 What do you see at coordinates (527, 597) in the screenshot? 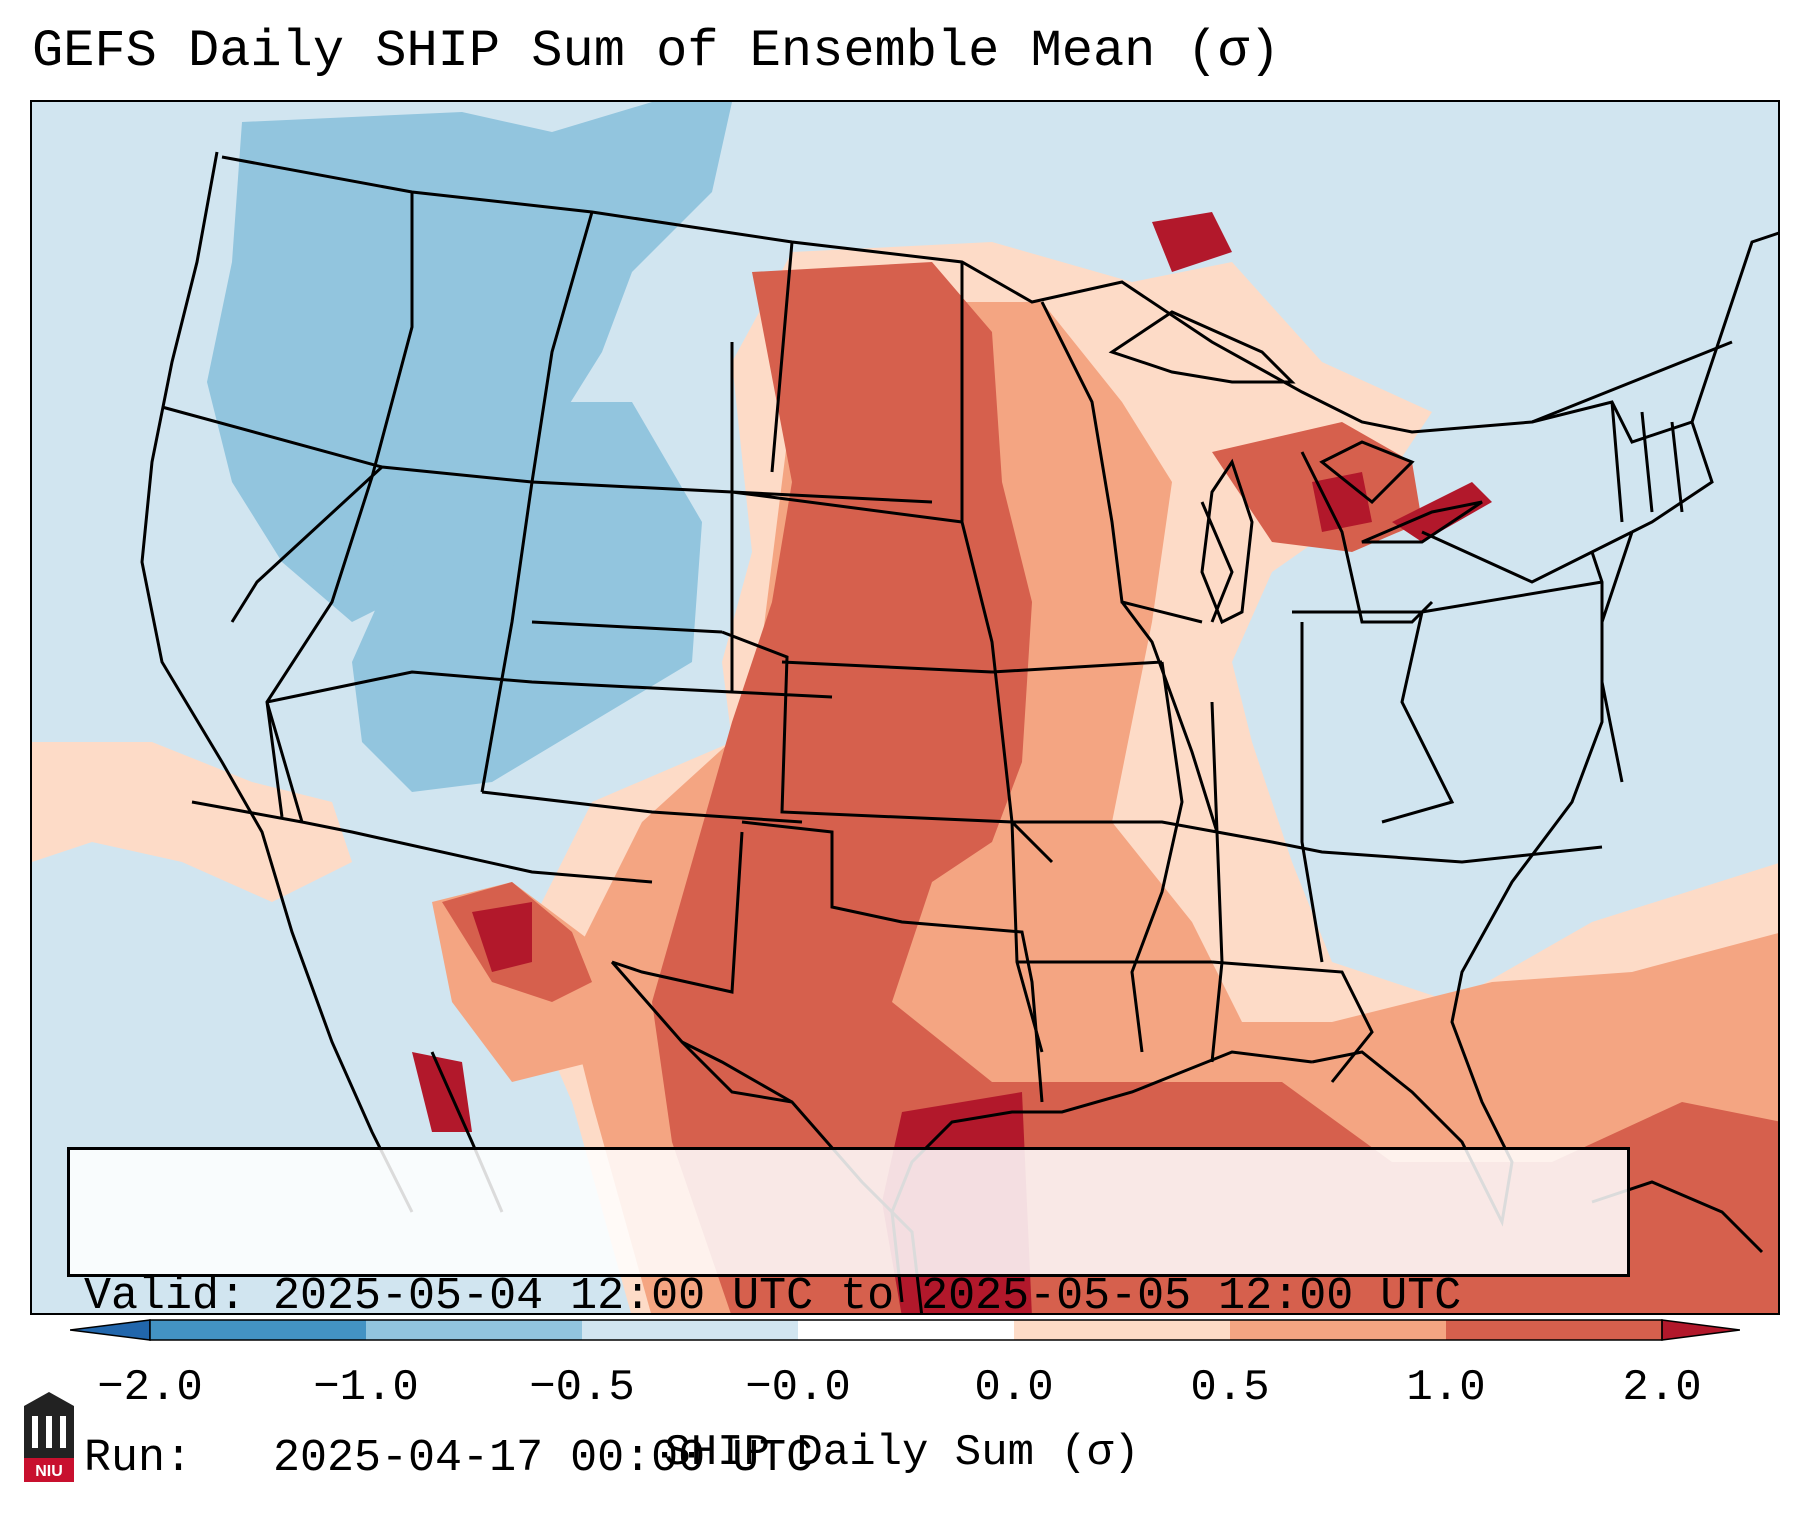
I see `light-blue-region-rockies` at bounding box center [527, 597].